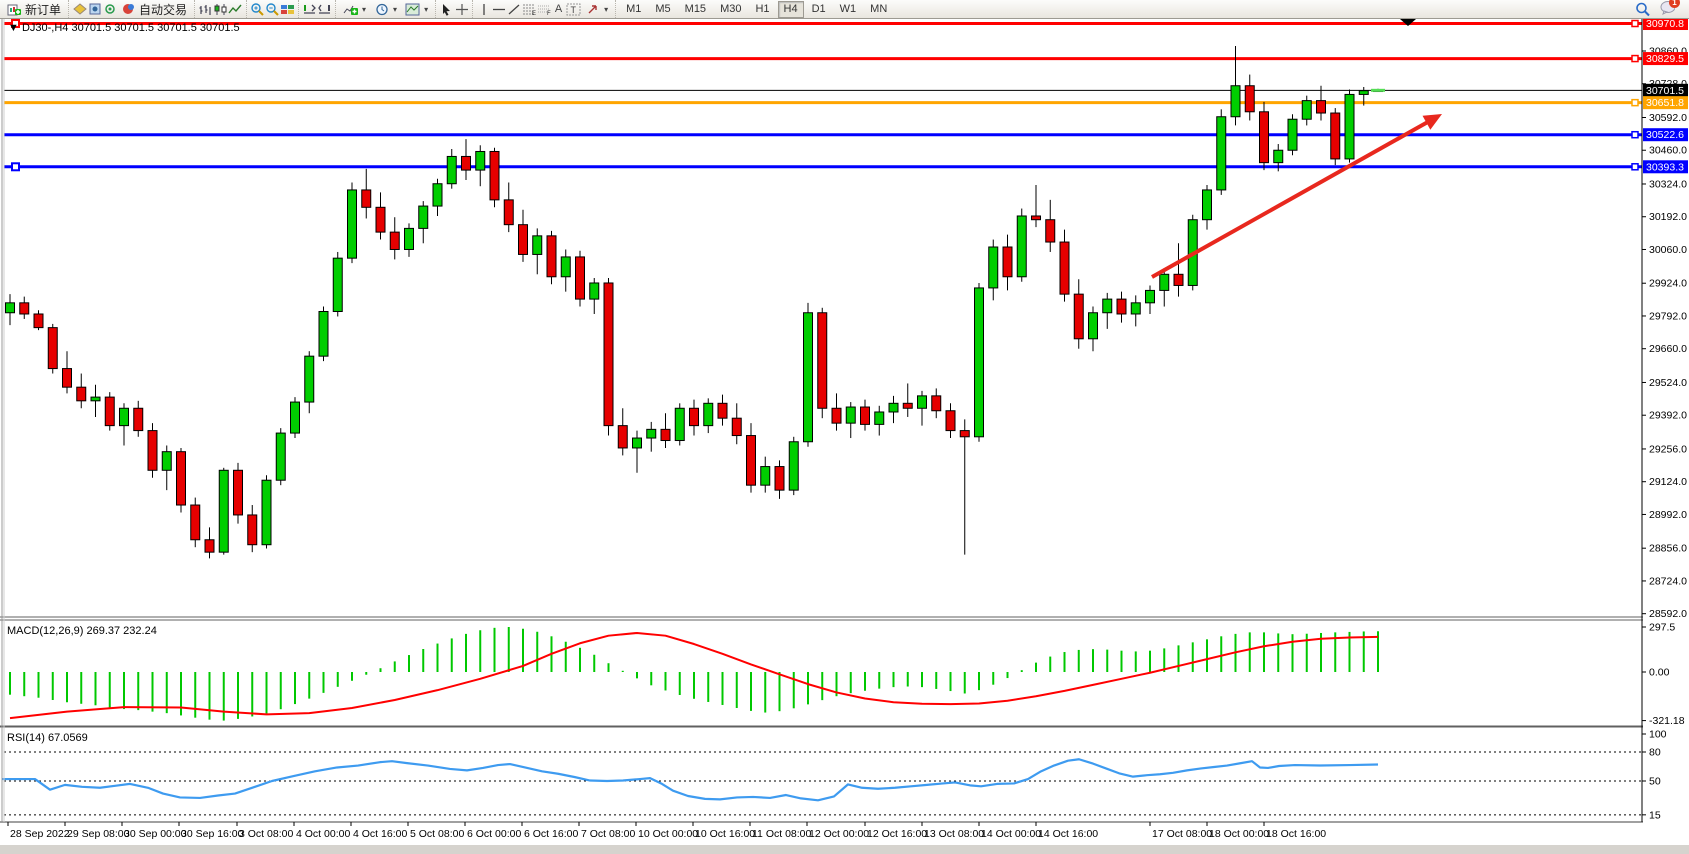 The image size is (1689, 854). What do you see at coordinates (1290, 199) in the screenshot?
I see `trend-arrow-line` at bounding box center [1290, 199].